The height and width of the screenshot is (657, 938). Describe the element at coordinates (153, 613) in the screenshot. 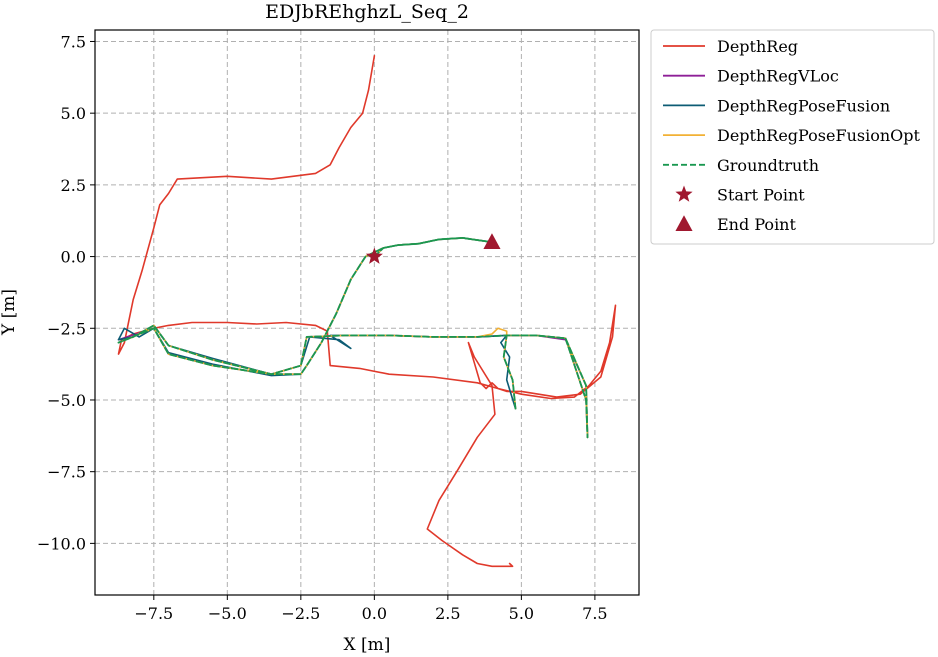

I see `x-tick-label: −7.5` at that location.